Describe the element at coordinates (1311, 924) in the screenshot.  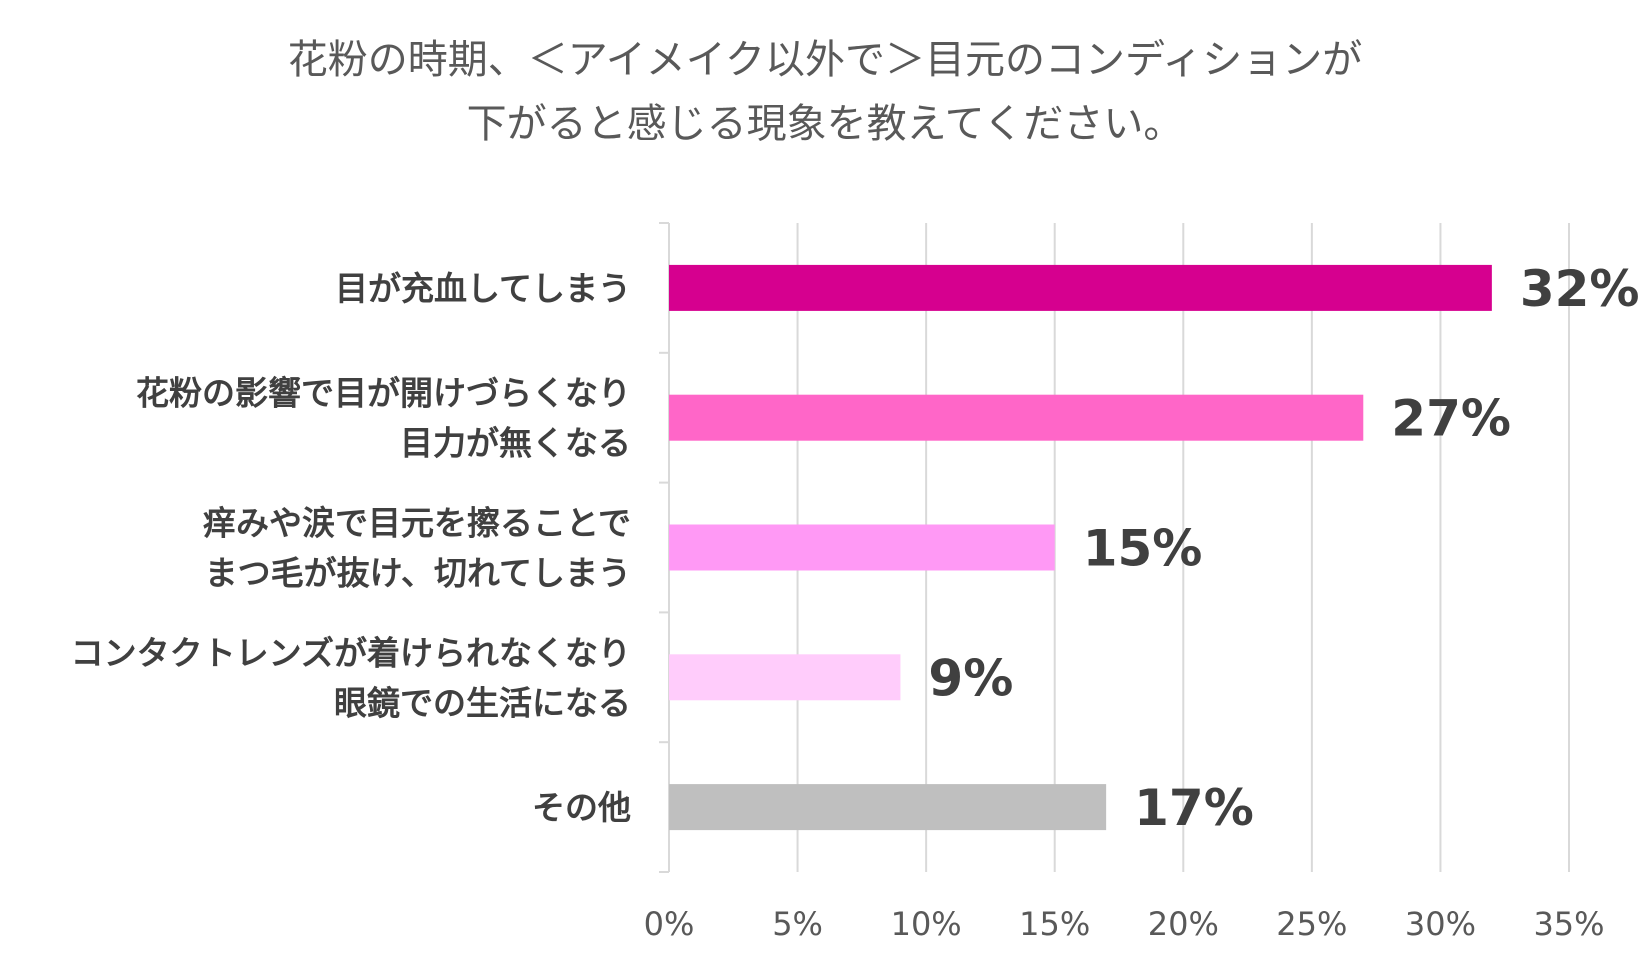
I see `x-tick-label: 25%` at that location.